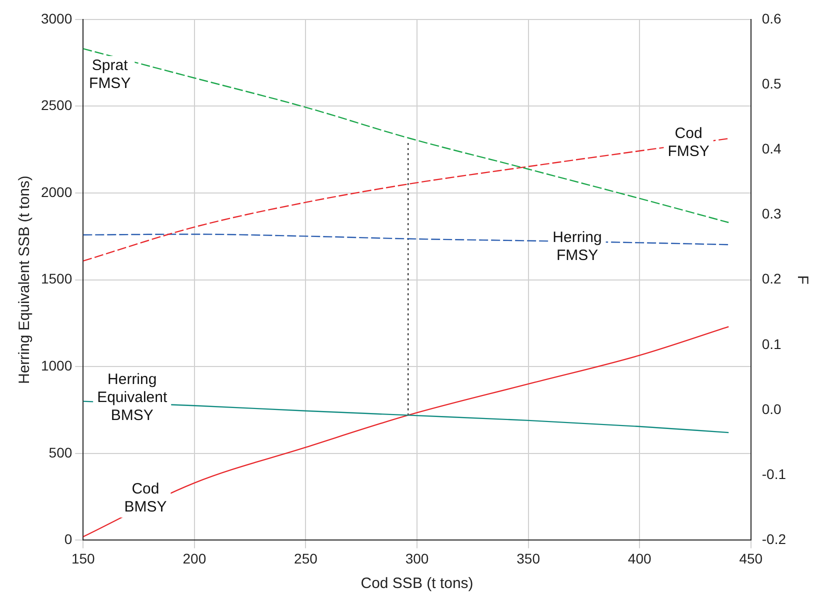 The image size is (833, 609). Describe the element at coordinates (83, 558) in the screenshot. I see `x-tick-label: 150` at that location.